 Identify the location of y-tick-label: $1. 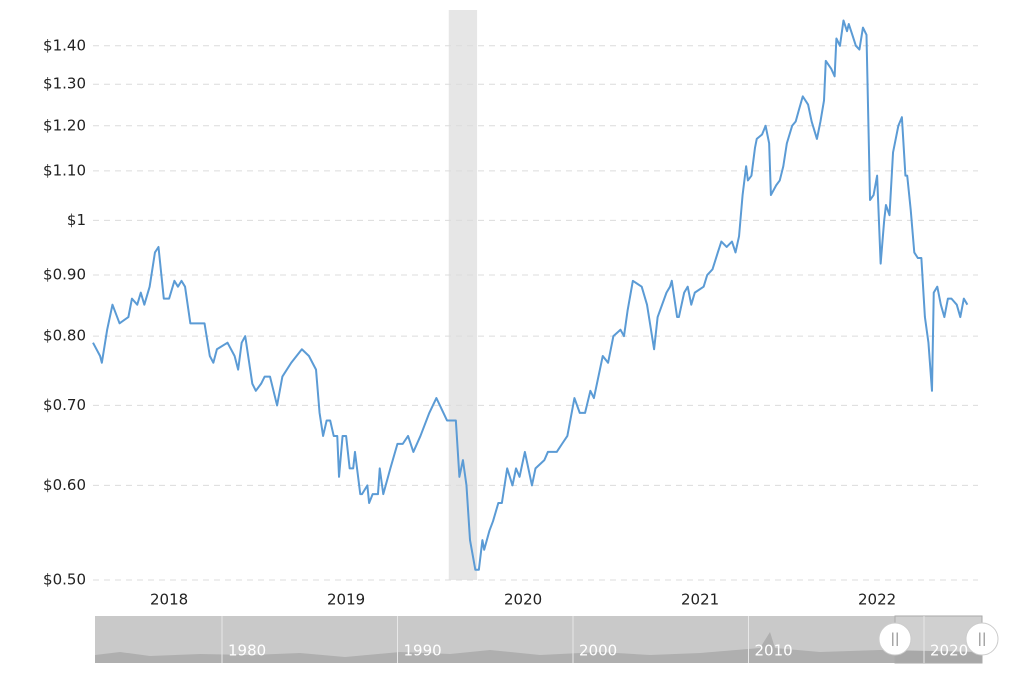
(76, 220).